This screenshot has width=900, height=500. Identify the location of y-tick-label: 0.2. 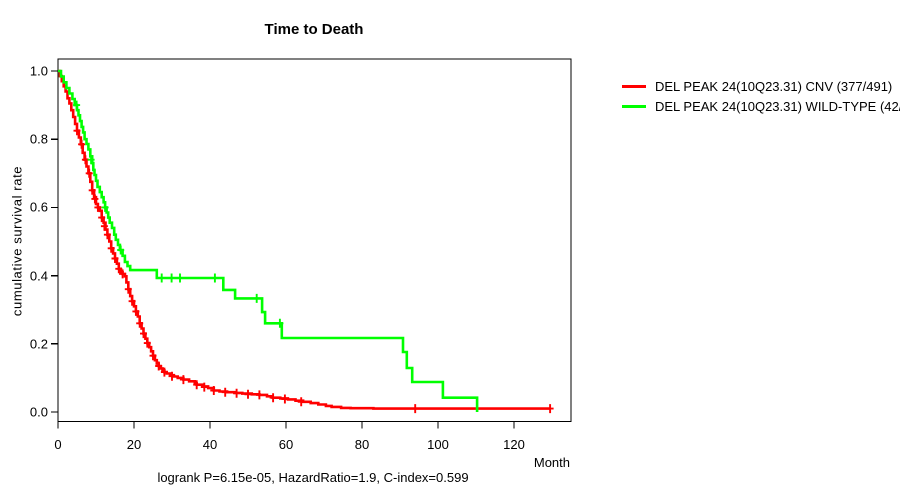
(38, 344).